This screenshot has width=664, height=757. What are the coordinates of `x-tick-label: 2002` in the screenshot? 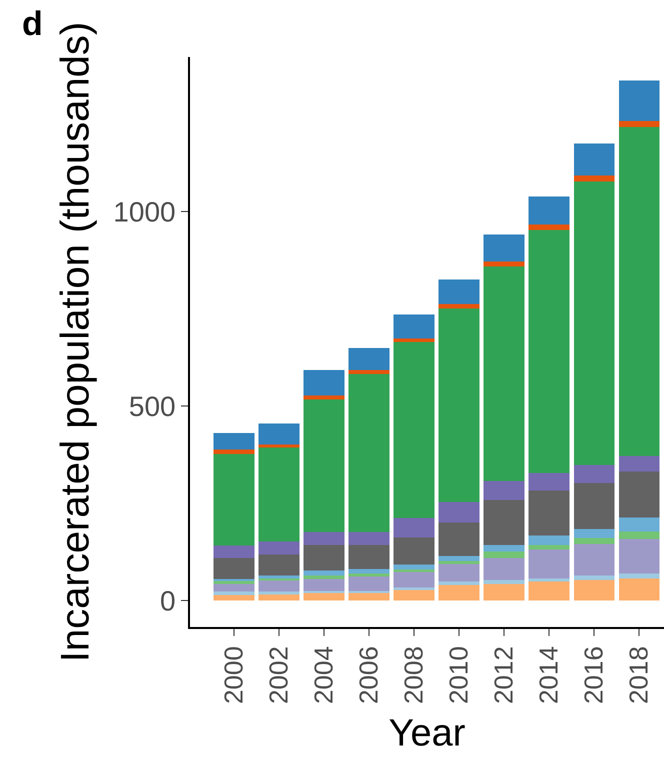 It's located at (279, 675).